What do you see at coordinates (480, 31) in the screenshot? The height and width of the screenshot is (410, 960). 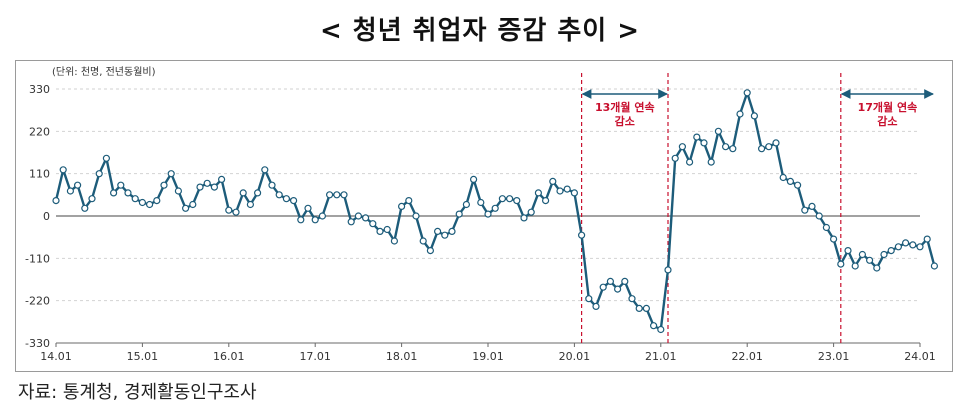 I see `page-title: < 청년 취업자 증감 추이 >` at bounding box center [480, 31].